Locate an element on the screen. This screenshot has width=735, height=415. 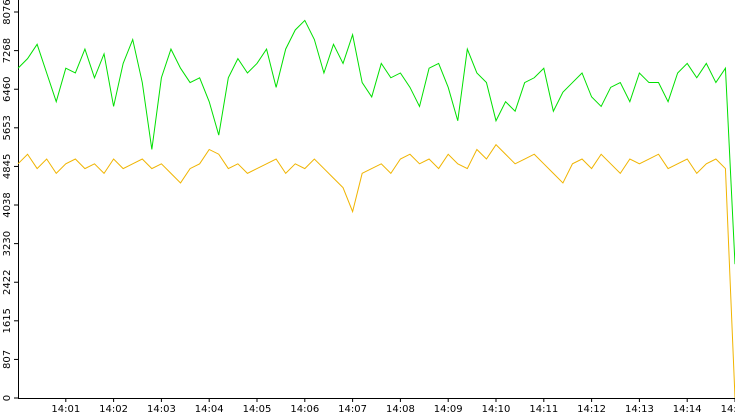
x-tick-label: 14:04 is located at coordinates (209, 409).